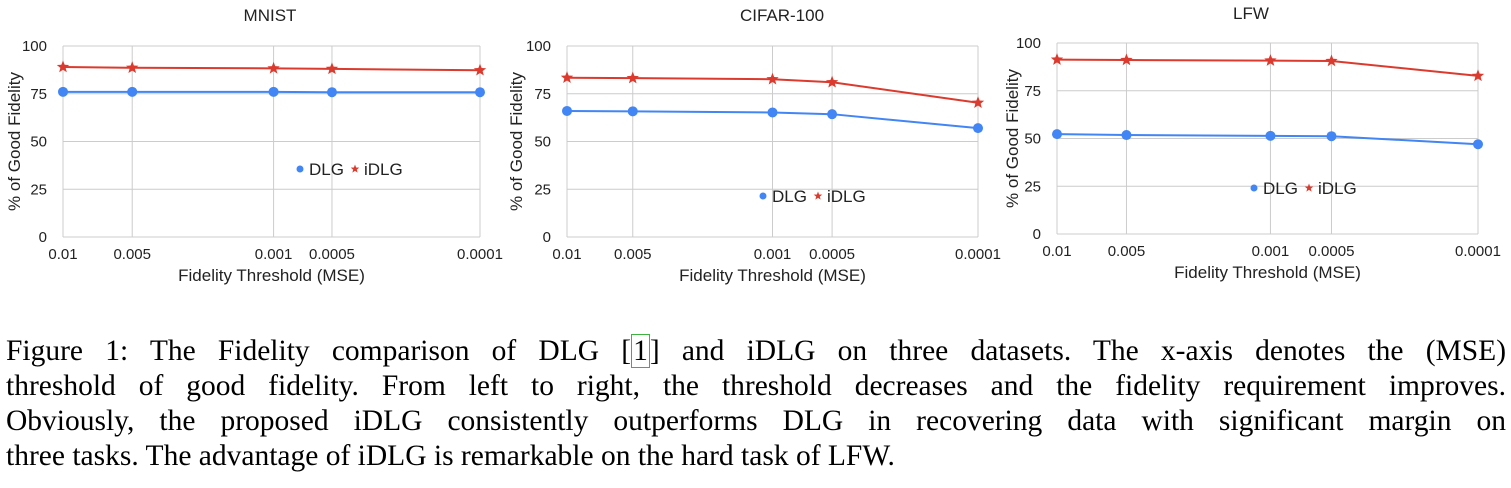  What do you see at coordinates (270, 15) in the screenshot?
I see `chart-title: MNIST` at bounding box center [270, 15].